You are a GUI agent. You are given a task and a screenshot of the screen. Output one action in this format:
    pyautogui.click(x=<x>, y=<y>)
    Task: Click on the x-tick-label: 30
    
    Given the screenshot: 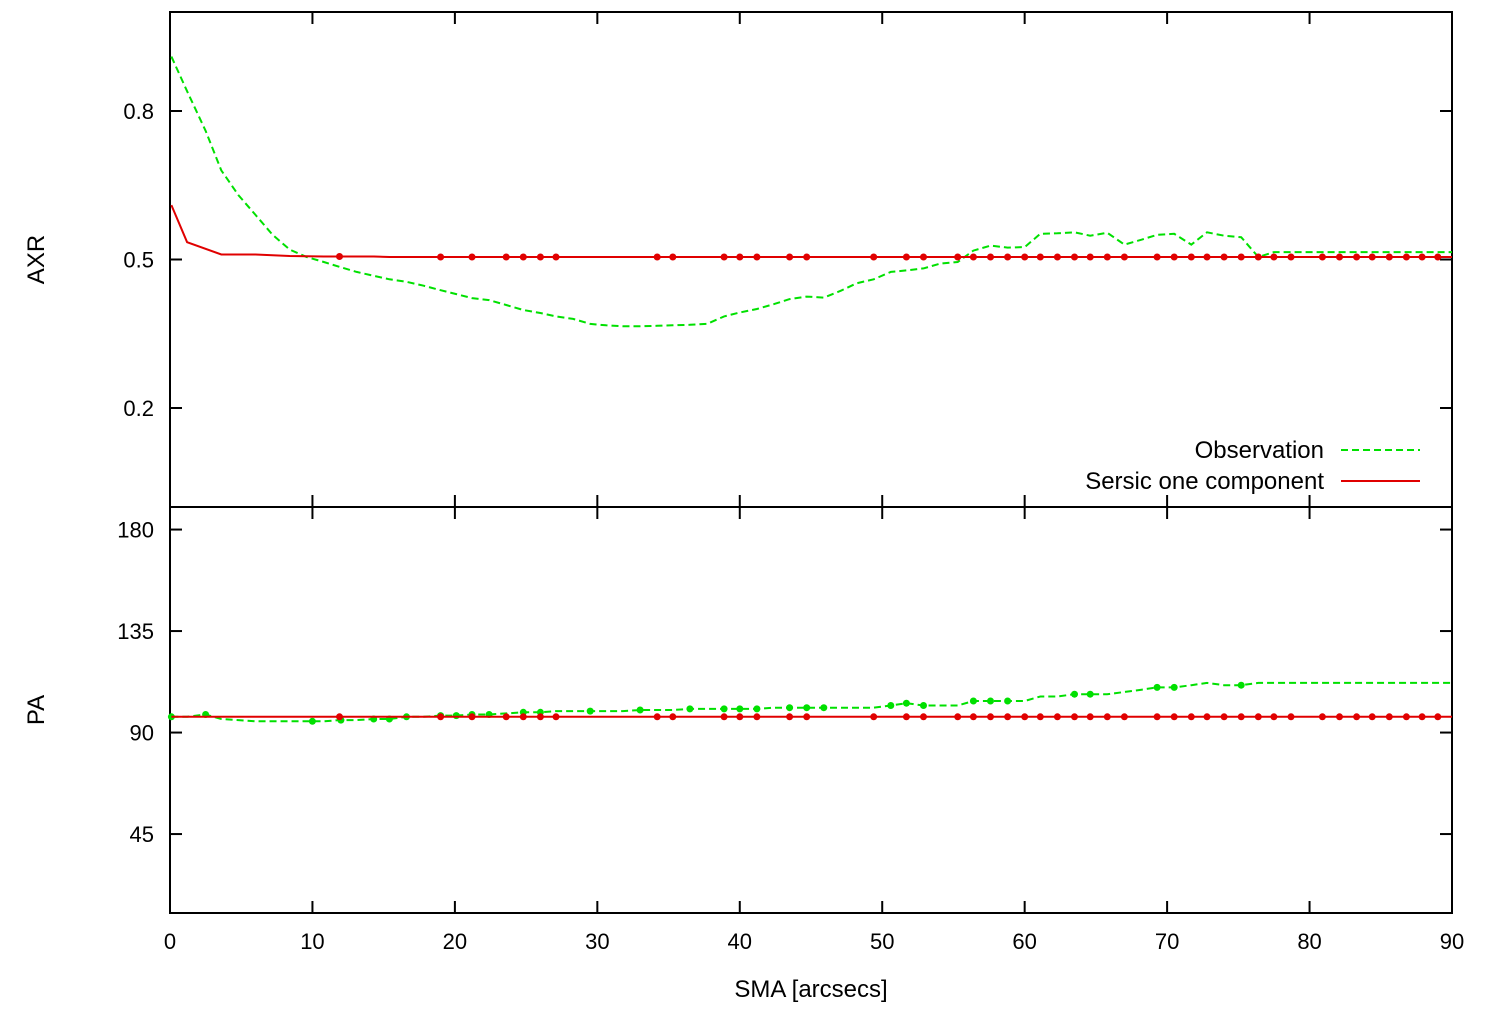 What is the action you would take?
    pyautogui.click(x=597, y=941)
    